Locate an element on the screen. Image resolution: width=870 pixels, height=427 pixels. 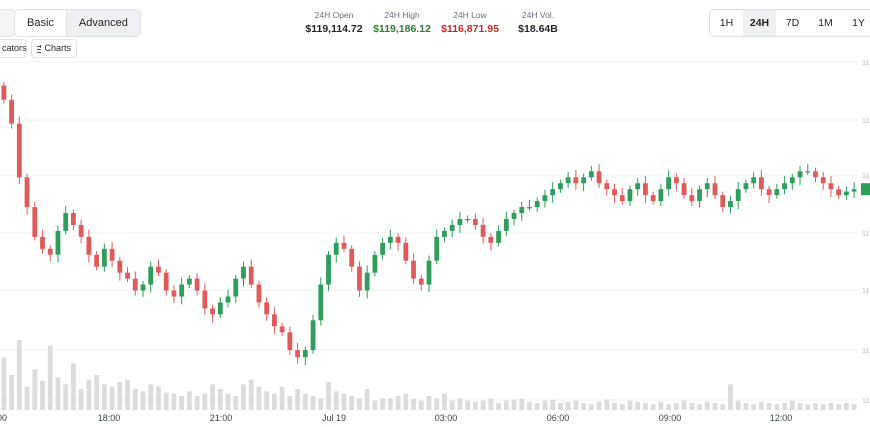
stat-low: 24H Low $116,871.95 is located at coordinates (470, 23).